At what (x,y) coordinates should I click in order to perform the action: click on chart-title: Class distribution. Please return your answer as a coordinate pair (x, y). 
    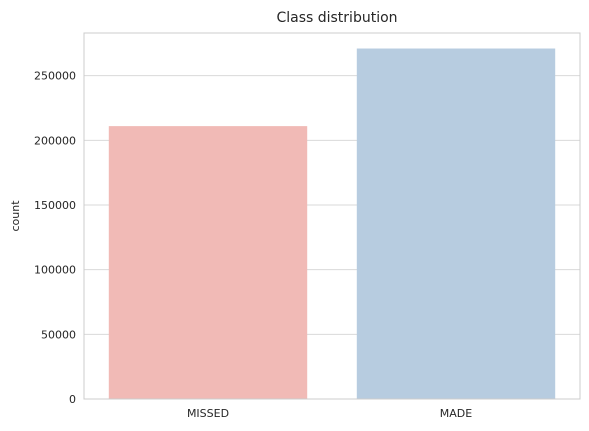
    Looking at the image, I should click on (336, 18).